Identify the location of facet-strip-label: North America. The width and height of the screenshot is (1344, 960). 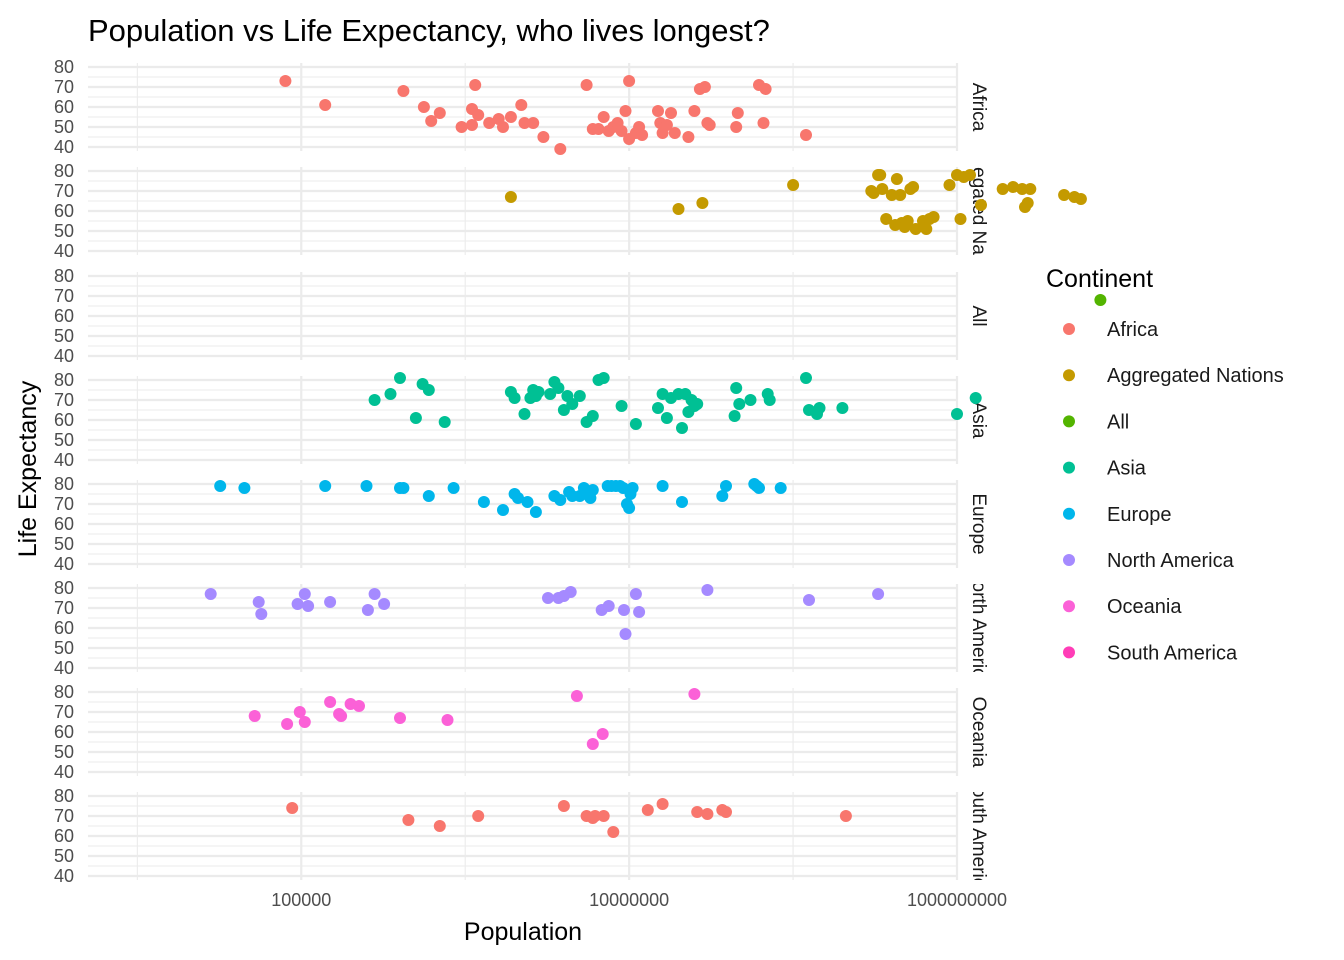
(978, 628).